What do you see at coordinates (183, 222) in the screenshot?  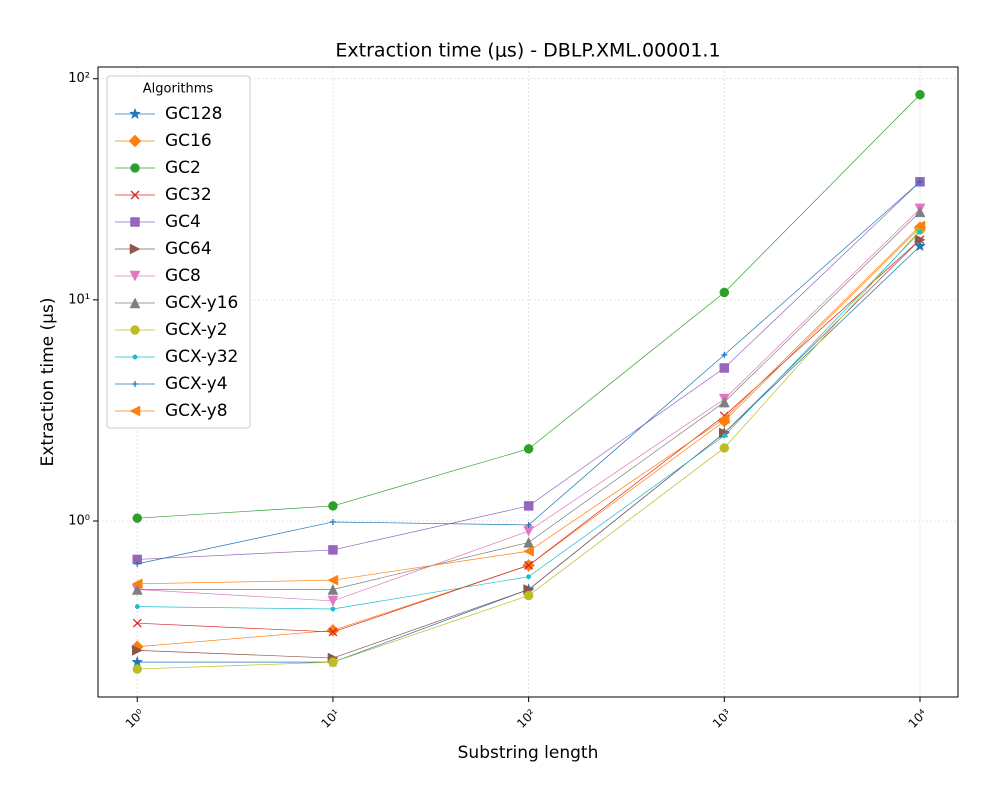 I see `legend-label: GC4` at bounding box center [183, 222].